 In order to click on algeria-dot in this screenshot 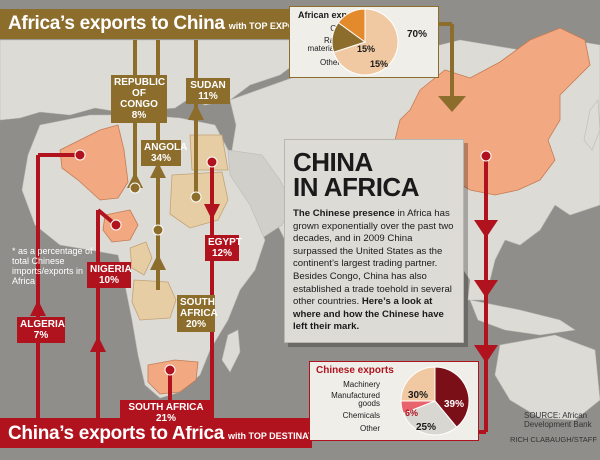, I will do `click(80, 155)`.